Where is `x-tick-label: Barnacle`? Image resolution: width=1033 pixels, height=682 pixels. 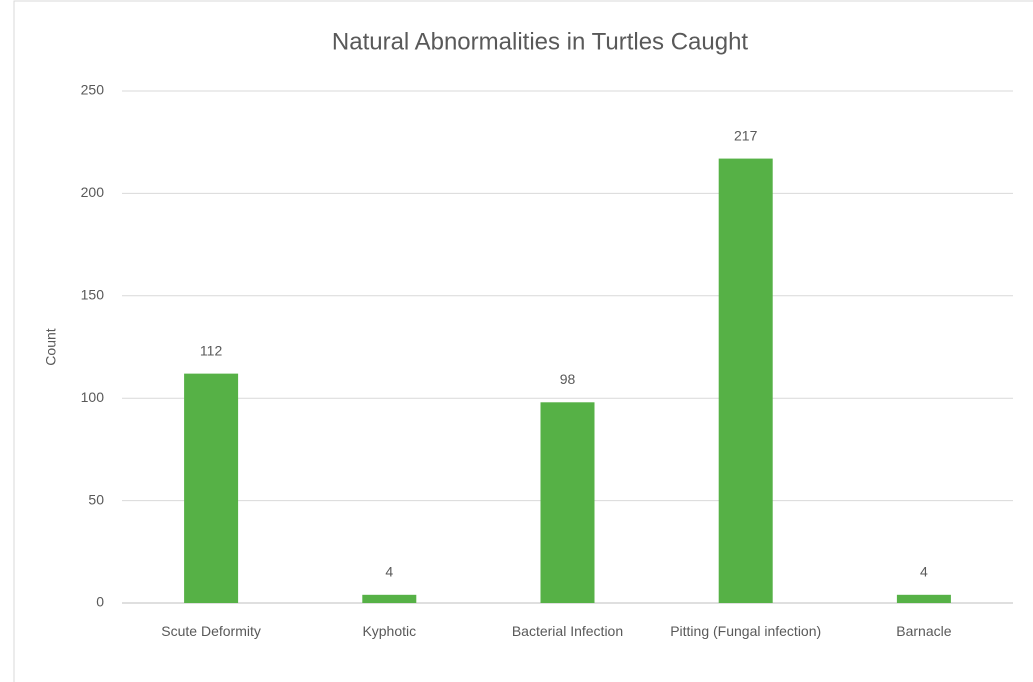
x-tick-label: Barnacle is located at coordinates (924, 631).